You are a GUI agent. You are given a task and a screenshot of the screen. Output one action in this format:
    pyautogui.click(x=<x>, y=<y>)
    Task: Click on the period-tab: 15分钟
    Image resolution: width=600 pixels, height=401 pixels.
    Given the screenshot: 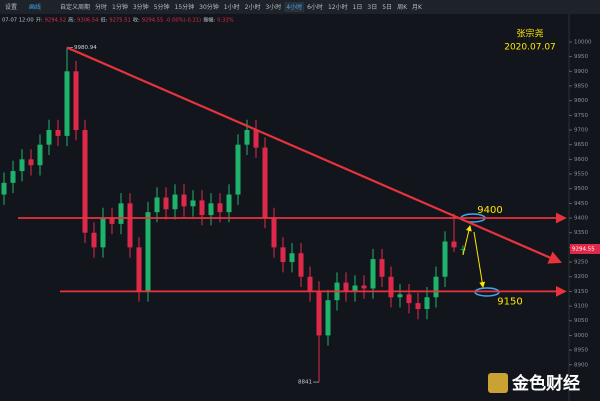 What is the action you would take?
    pyautogui.click(x=185, y=7)
    